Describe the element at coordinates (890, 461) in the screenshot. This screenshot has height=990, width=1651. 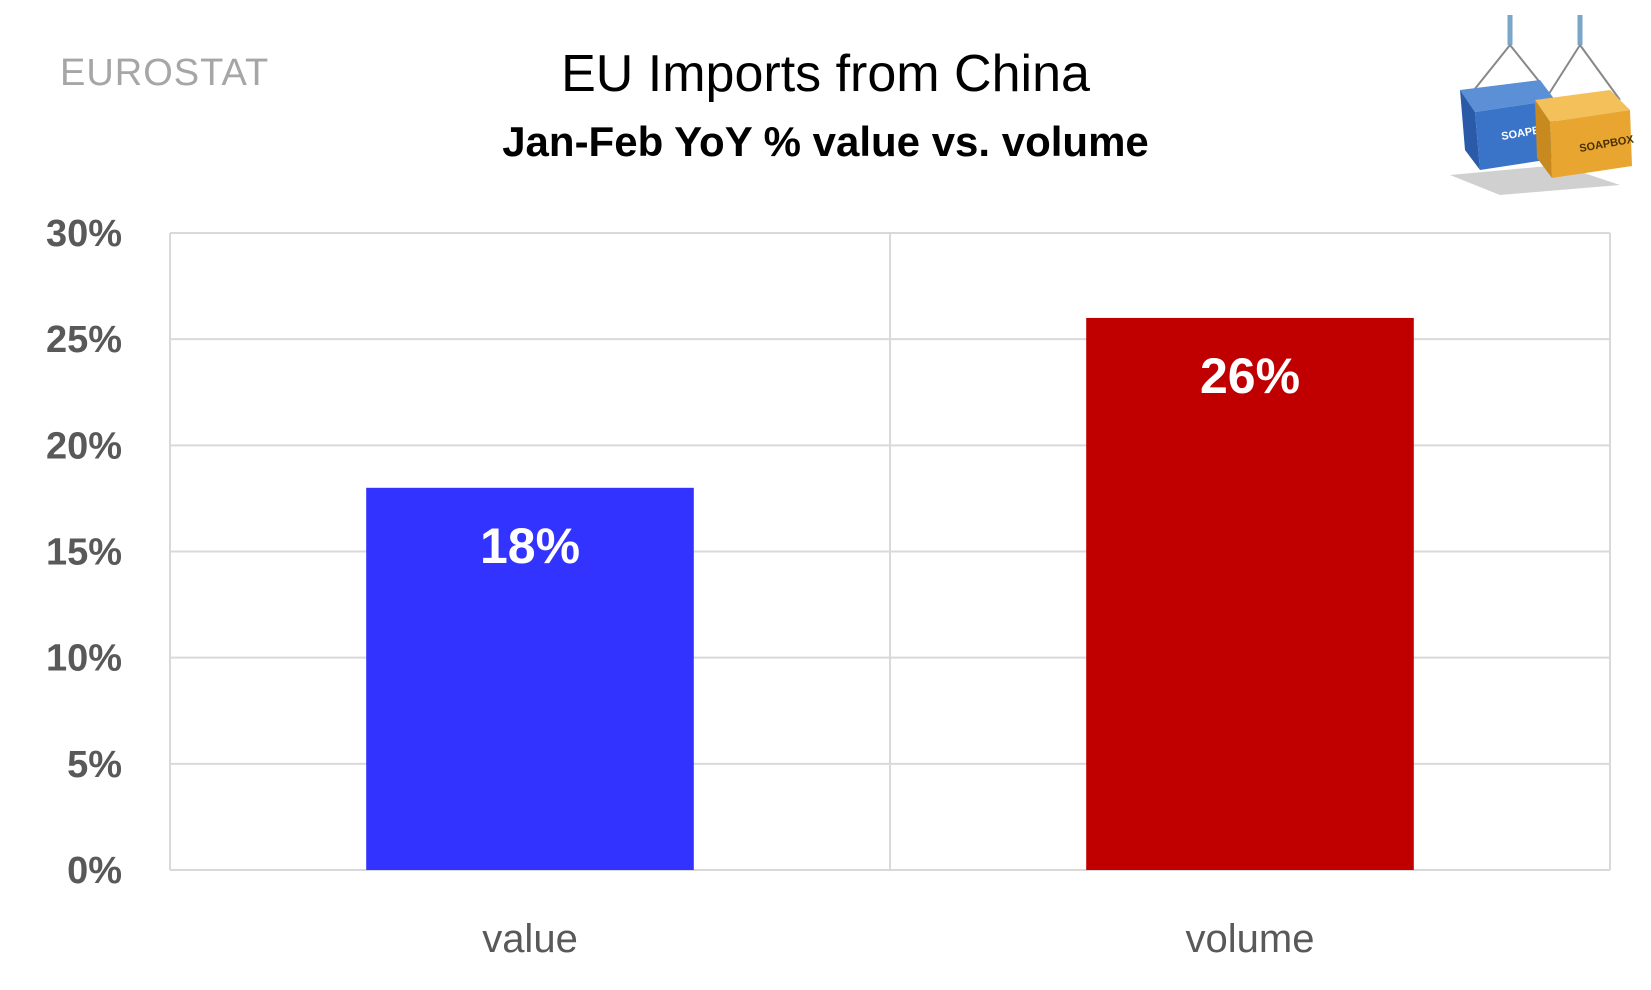
I see `data-labels: 18% 26%` at that location.